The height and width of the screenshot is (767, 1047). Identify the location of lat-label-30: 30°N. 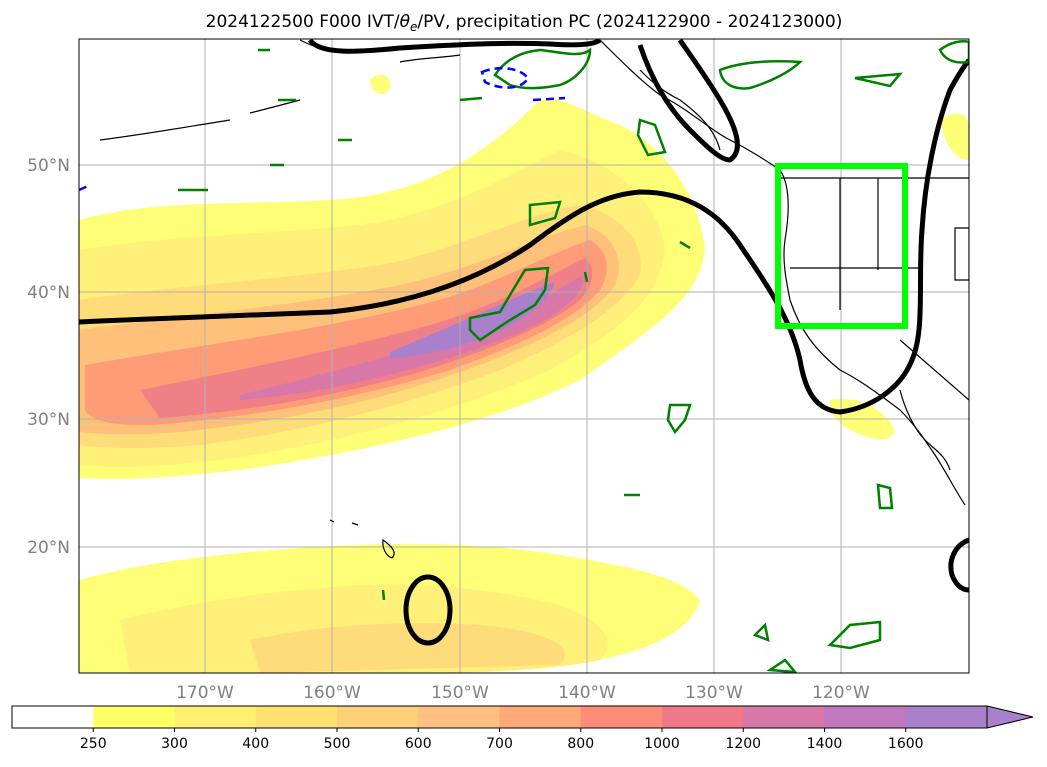
(48, 420).